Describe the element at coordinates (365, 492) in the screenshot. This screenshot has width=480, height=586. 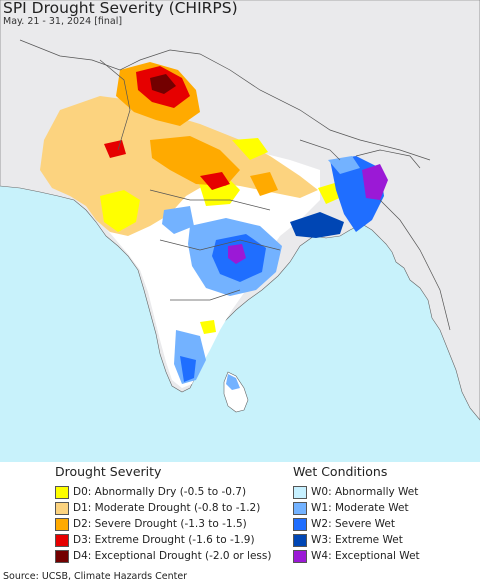
I see `legend-label-w0: W0: Abnormally Wet` at that location.